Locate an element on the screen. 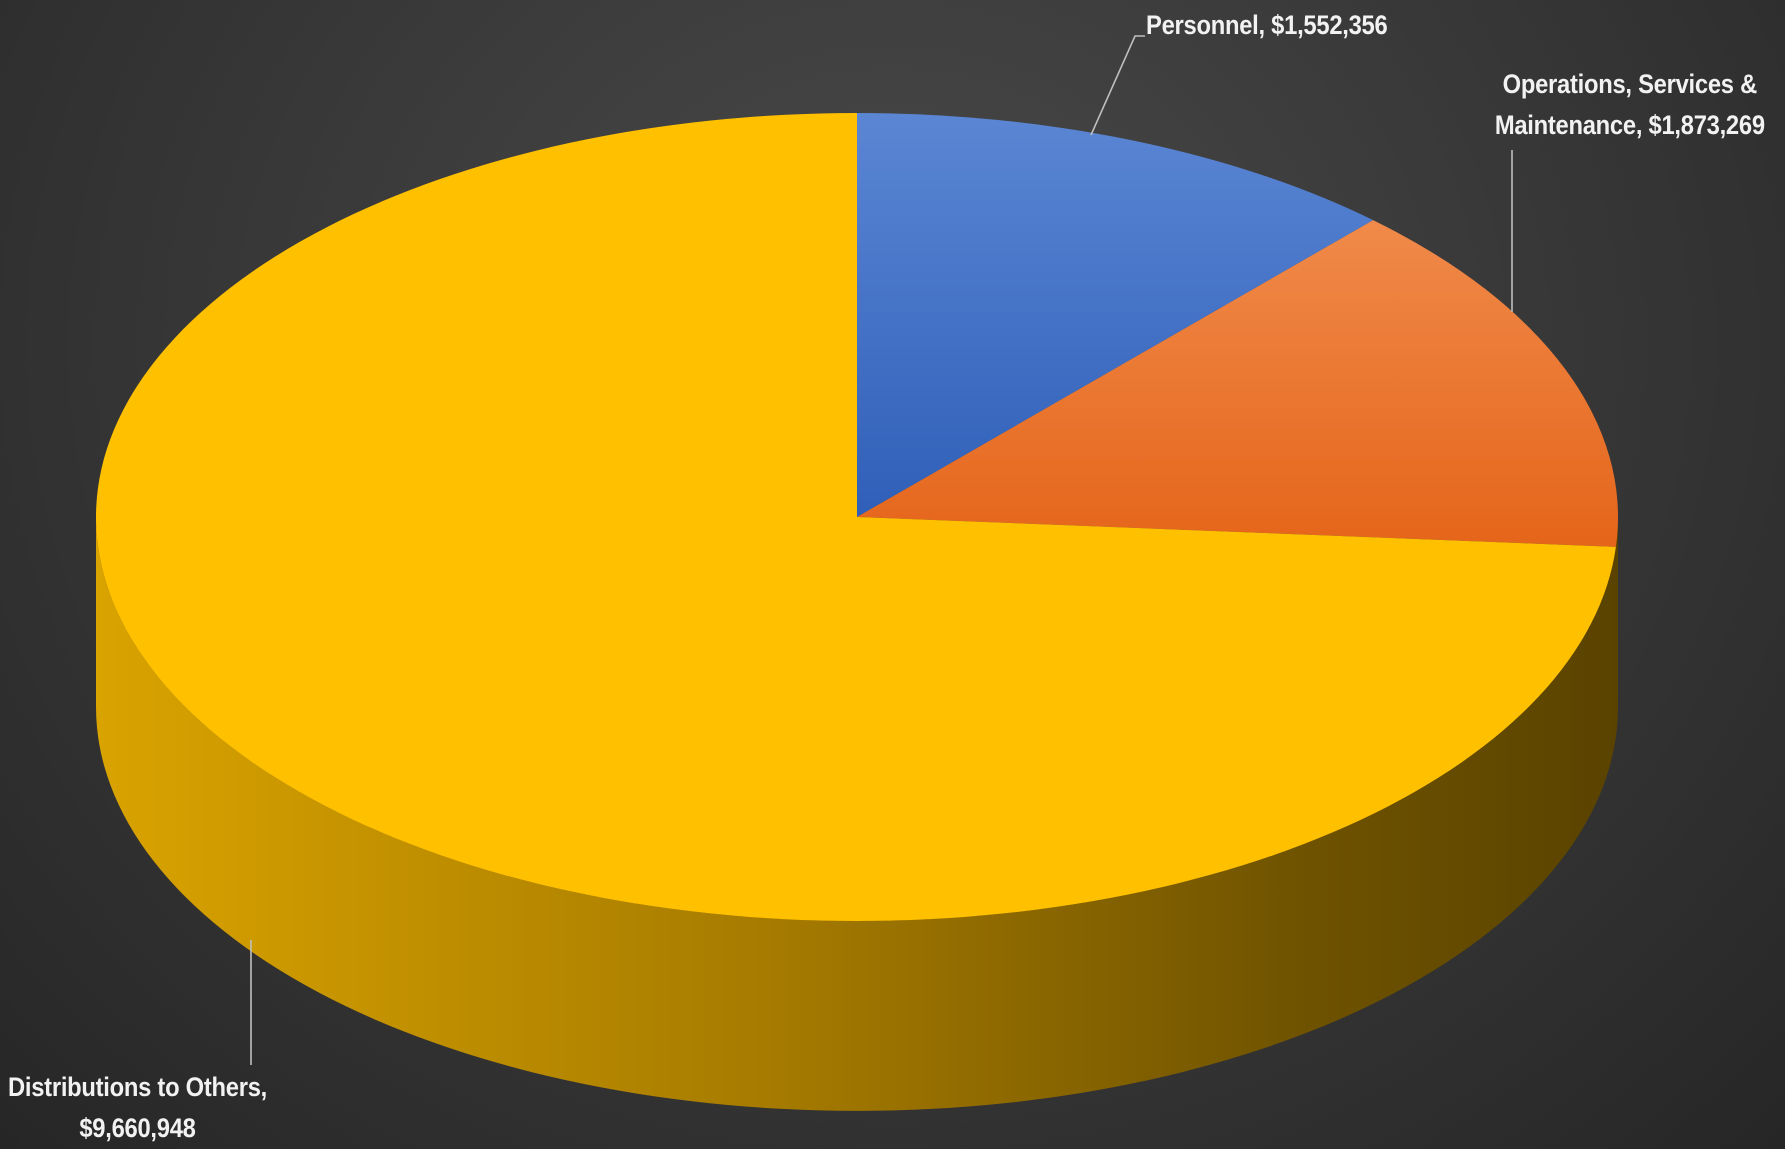  data-label-personnel: Personnel, $1,552,356 is located at coordinates (1267, 25).